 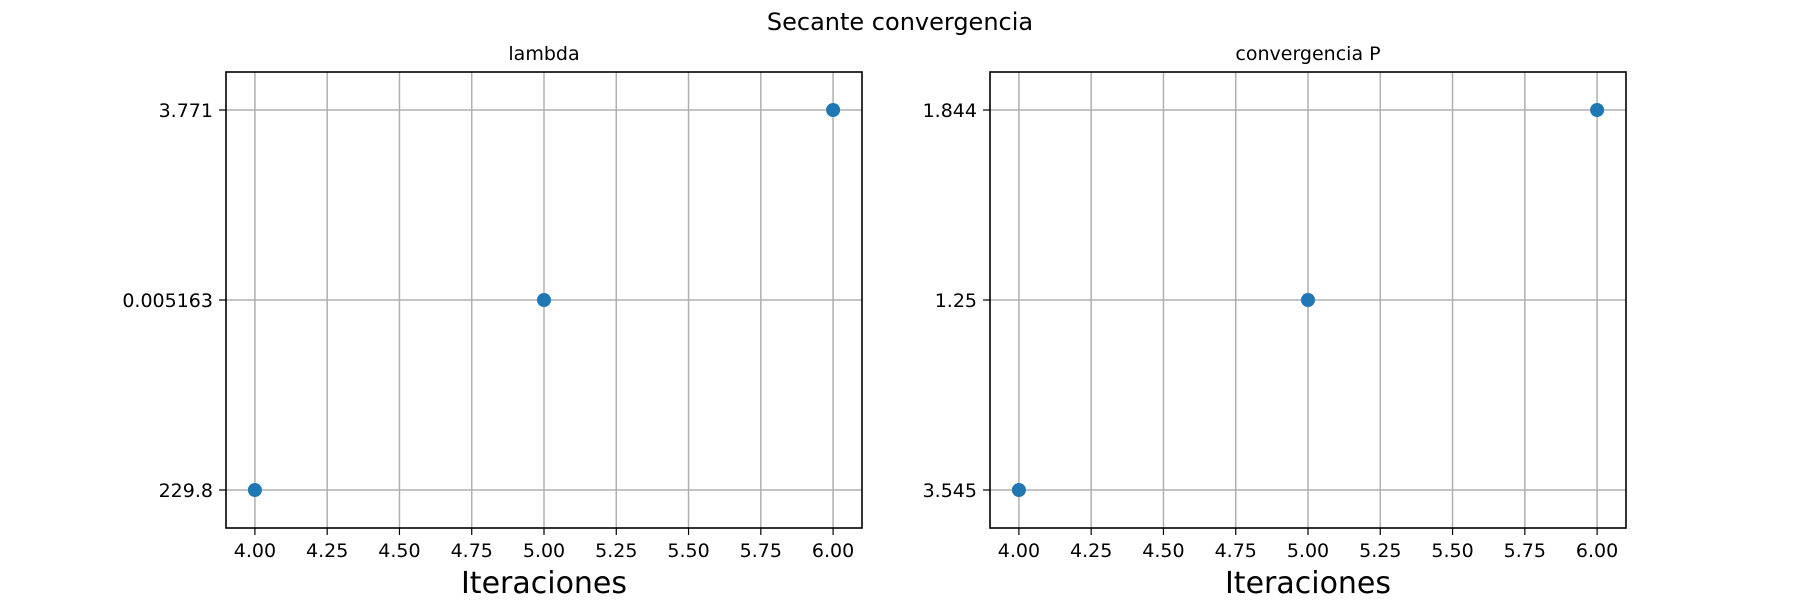 What do you see at coordinates (167, 301) in the screenshot?
I see `y-tick-label: 0.005163` at bounding box center [167, 301].